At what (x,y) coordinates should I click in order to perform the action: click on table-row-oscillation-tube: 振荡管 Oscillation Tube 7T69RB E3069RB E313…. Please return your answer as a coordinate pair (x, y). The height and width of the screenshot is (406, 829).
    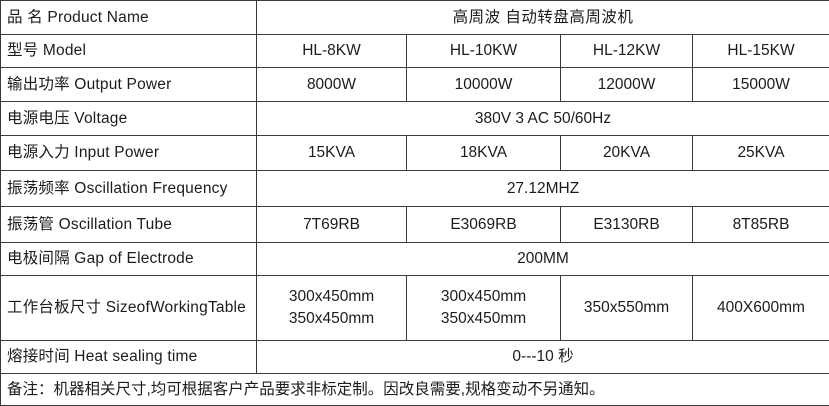
    Looking at the image, I should click on (414, 224).